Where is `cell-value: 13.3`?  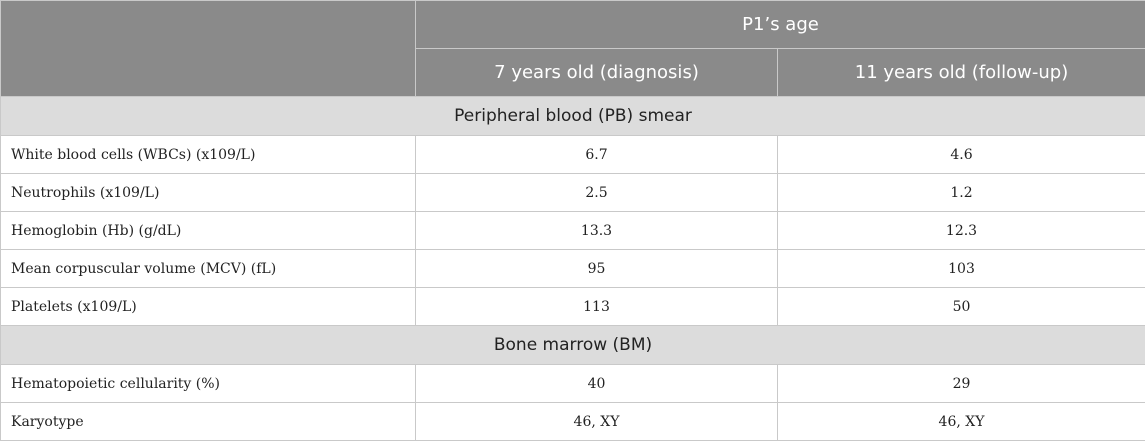
cell-value: 13.3 is located at coordinates (596, 230).